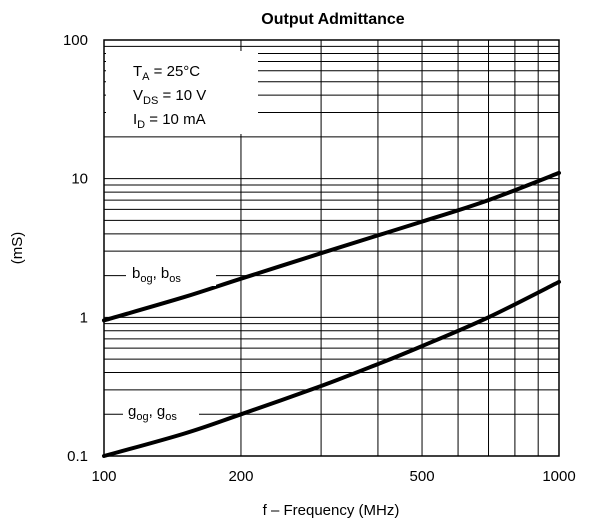  Describe the element at coordinates (169, 97) in the screenshot. I see `condition-vds: VDS = 10 V` at that location.